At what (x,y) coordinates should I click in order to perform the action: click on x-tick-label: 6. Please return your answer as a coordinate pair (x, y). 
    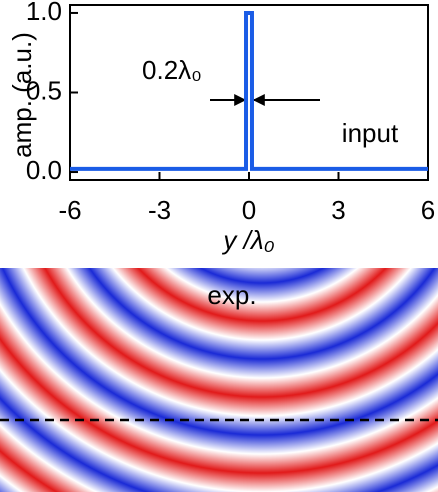
    Looking at the image, I should click on (428, 210).